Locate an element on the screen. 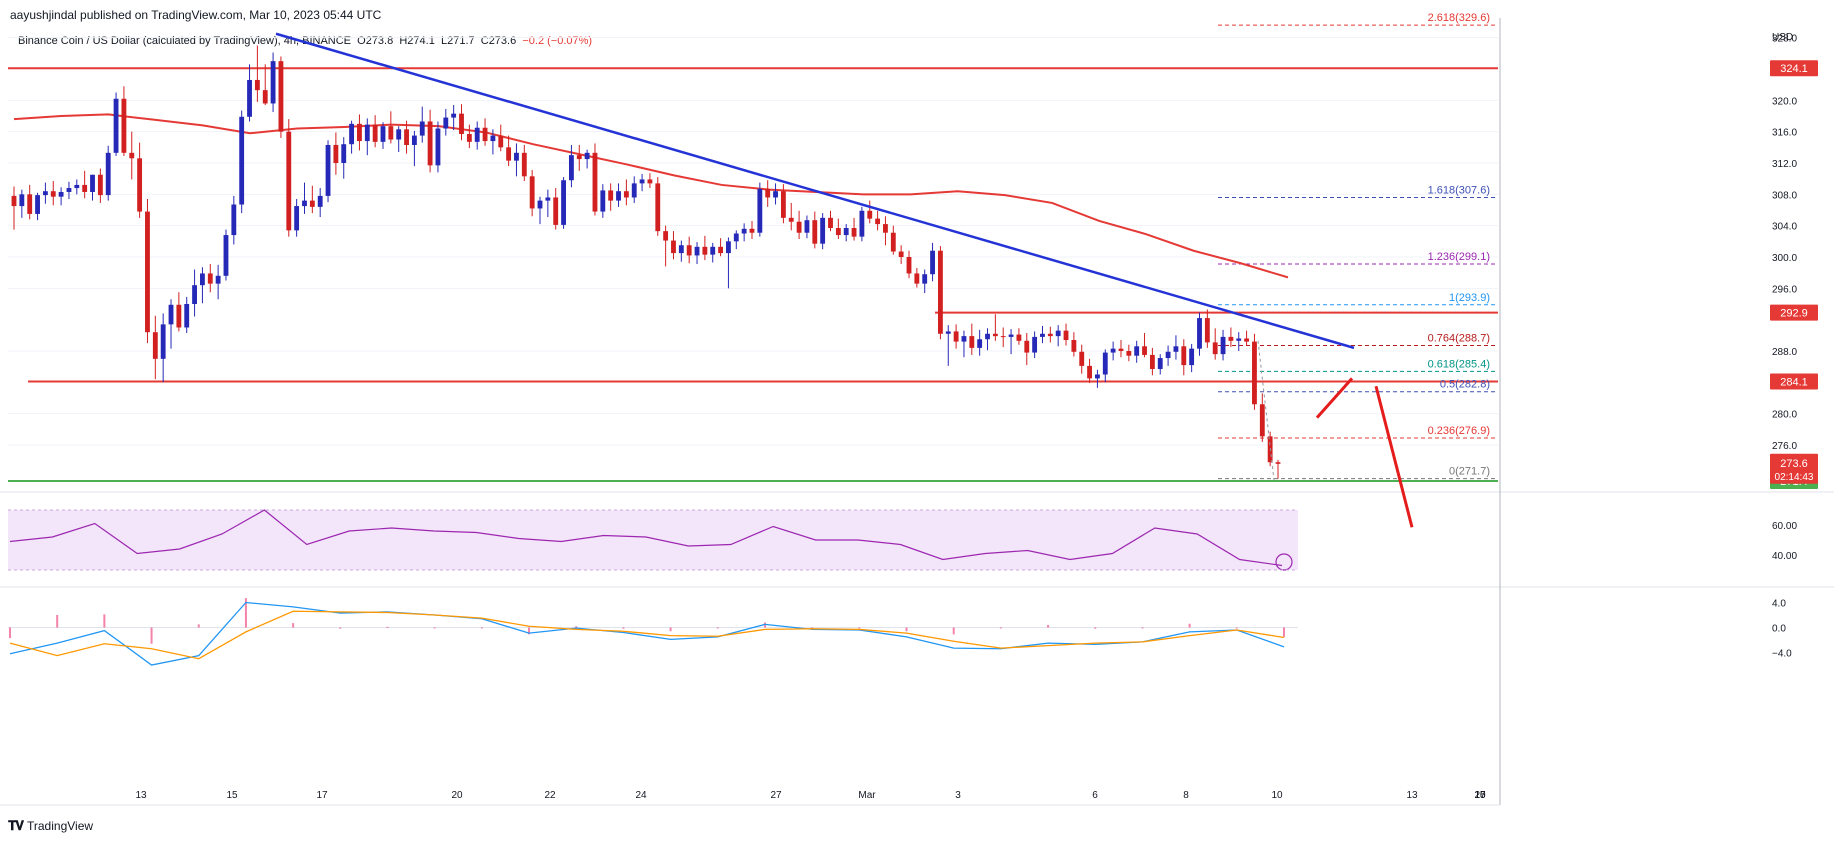 This screenshot has height=845, width=1834. projection-down-arrow is located at coordinates (1394, 456).